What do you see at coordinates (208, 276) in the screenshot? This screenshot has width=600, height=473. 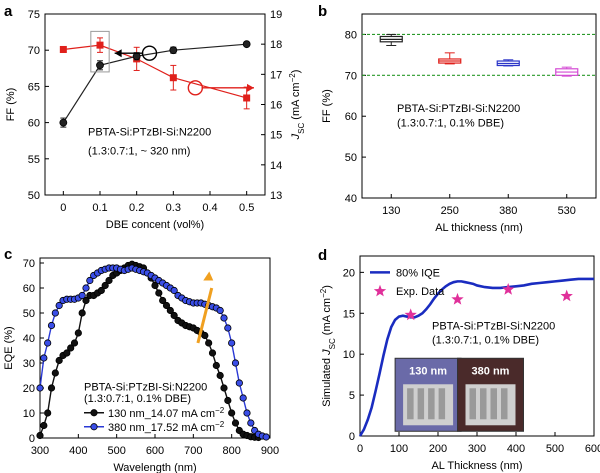 I see `panel-c-trend-arrowhead` at bounding box center [208, 276].